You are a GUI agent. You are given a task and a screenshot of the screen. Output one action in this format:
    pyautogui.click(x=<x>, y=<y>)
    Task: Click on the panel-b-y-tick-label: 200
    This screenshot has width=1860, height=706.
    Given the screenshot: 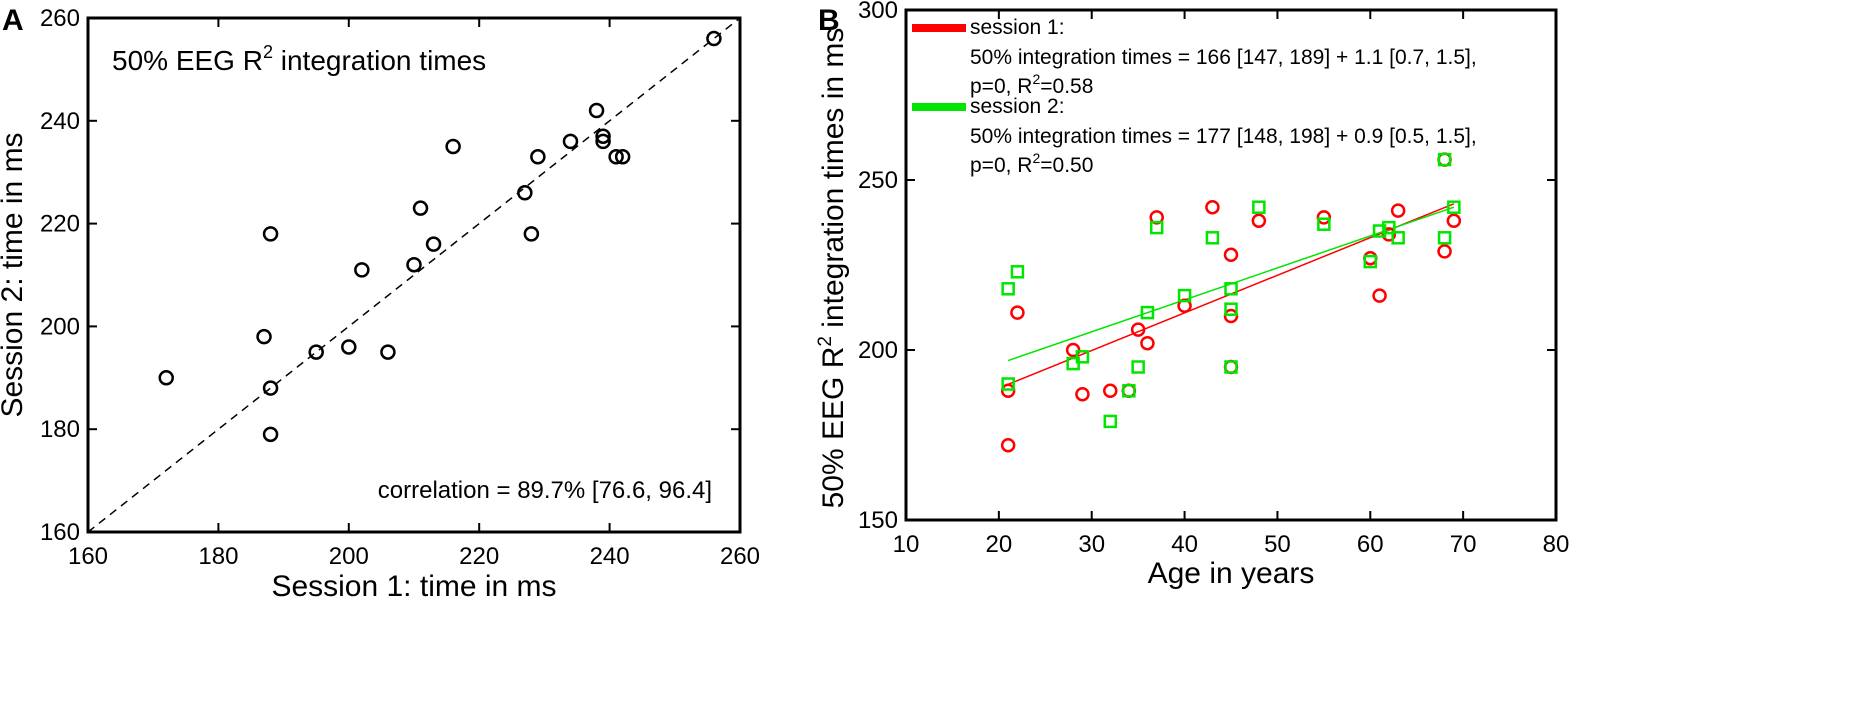 What is the action you would take?
    pyautogui.click(x=878, y=350)
    